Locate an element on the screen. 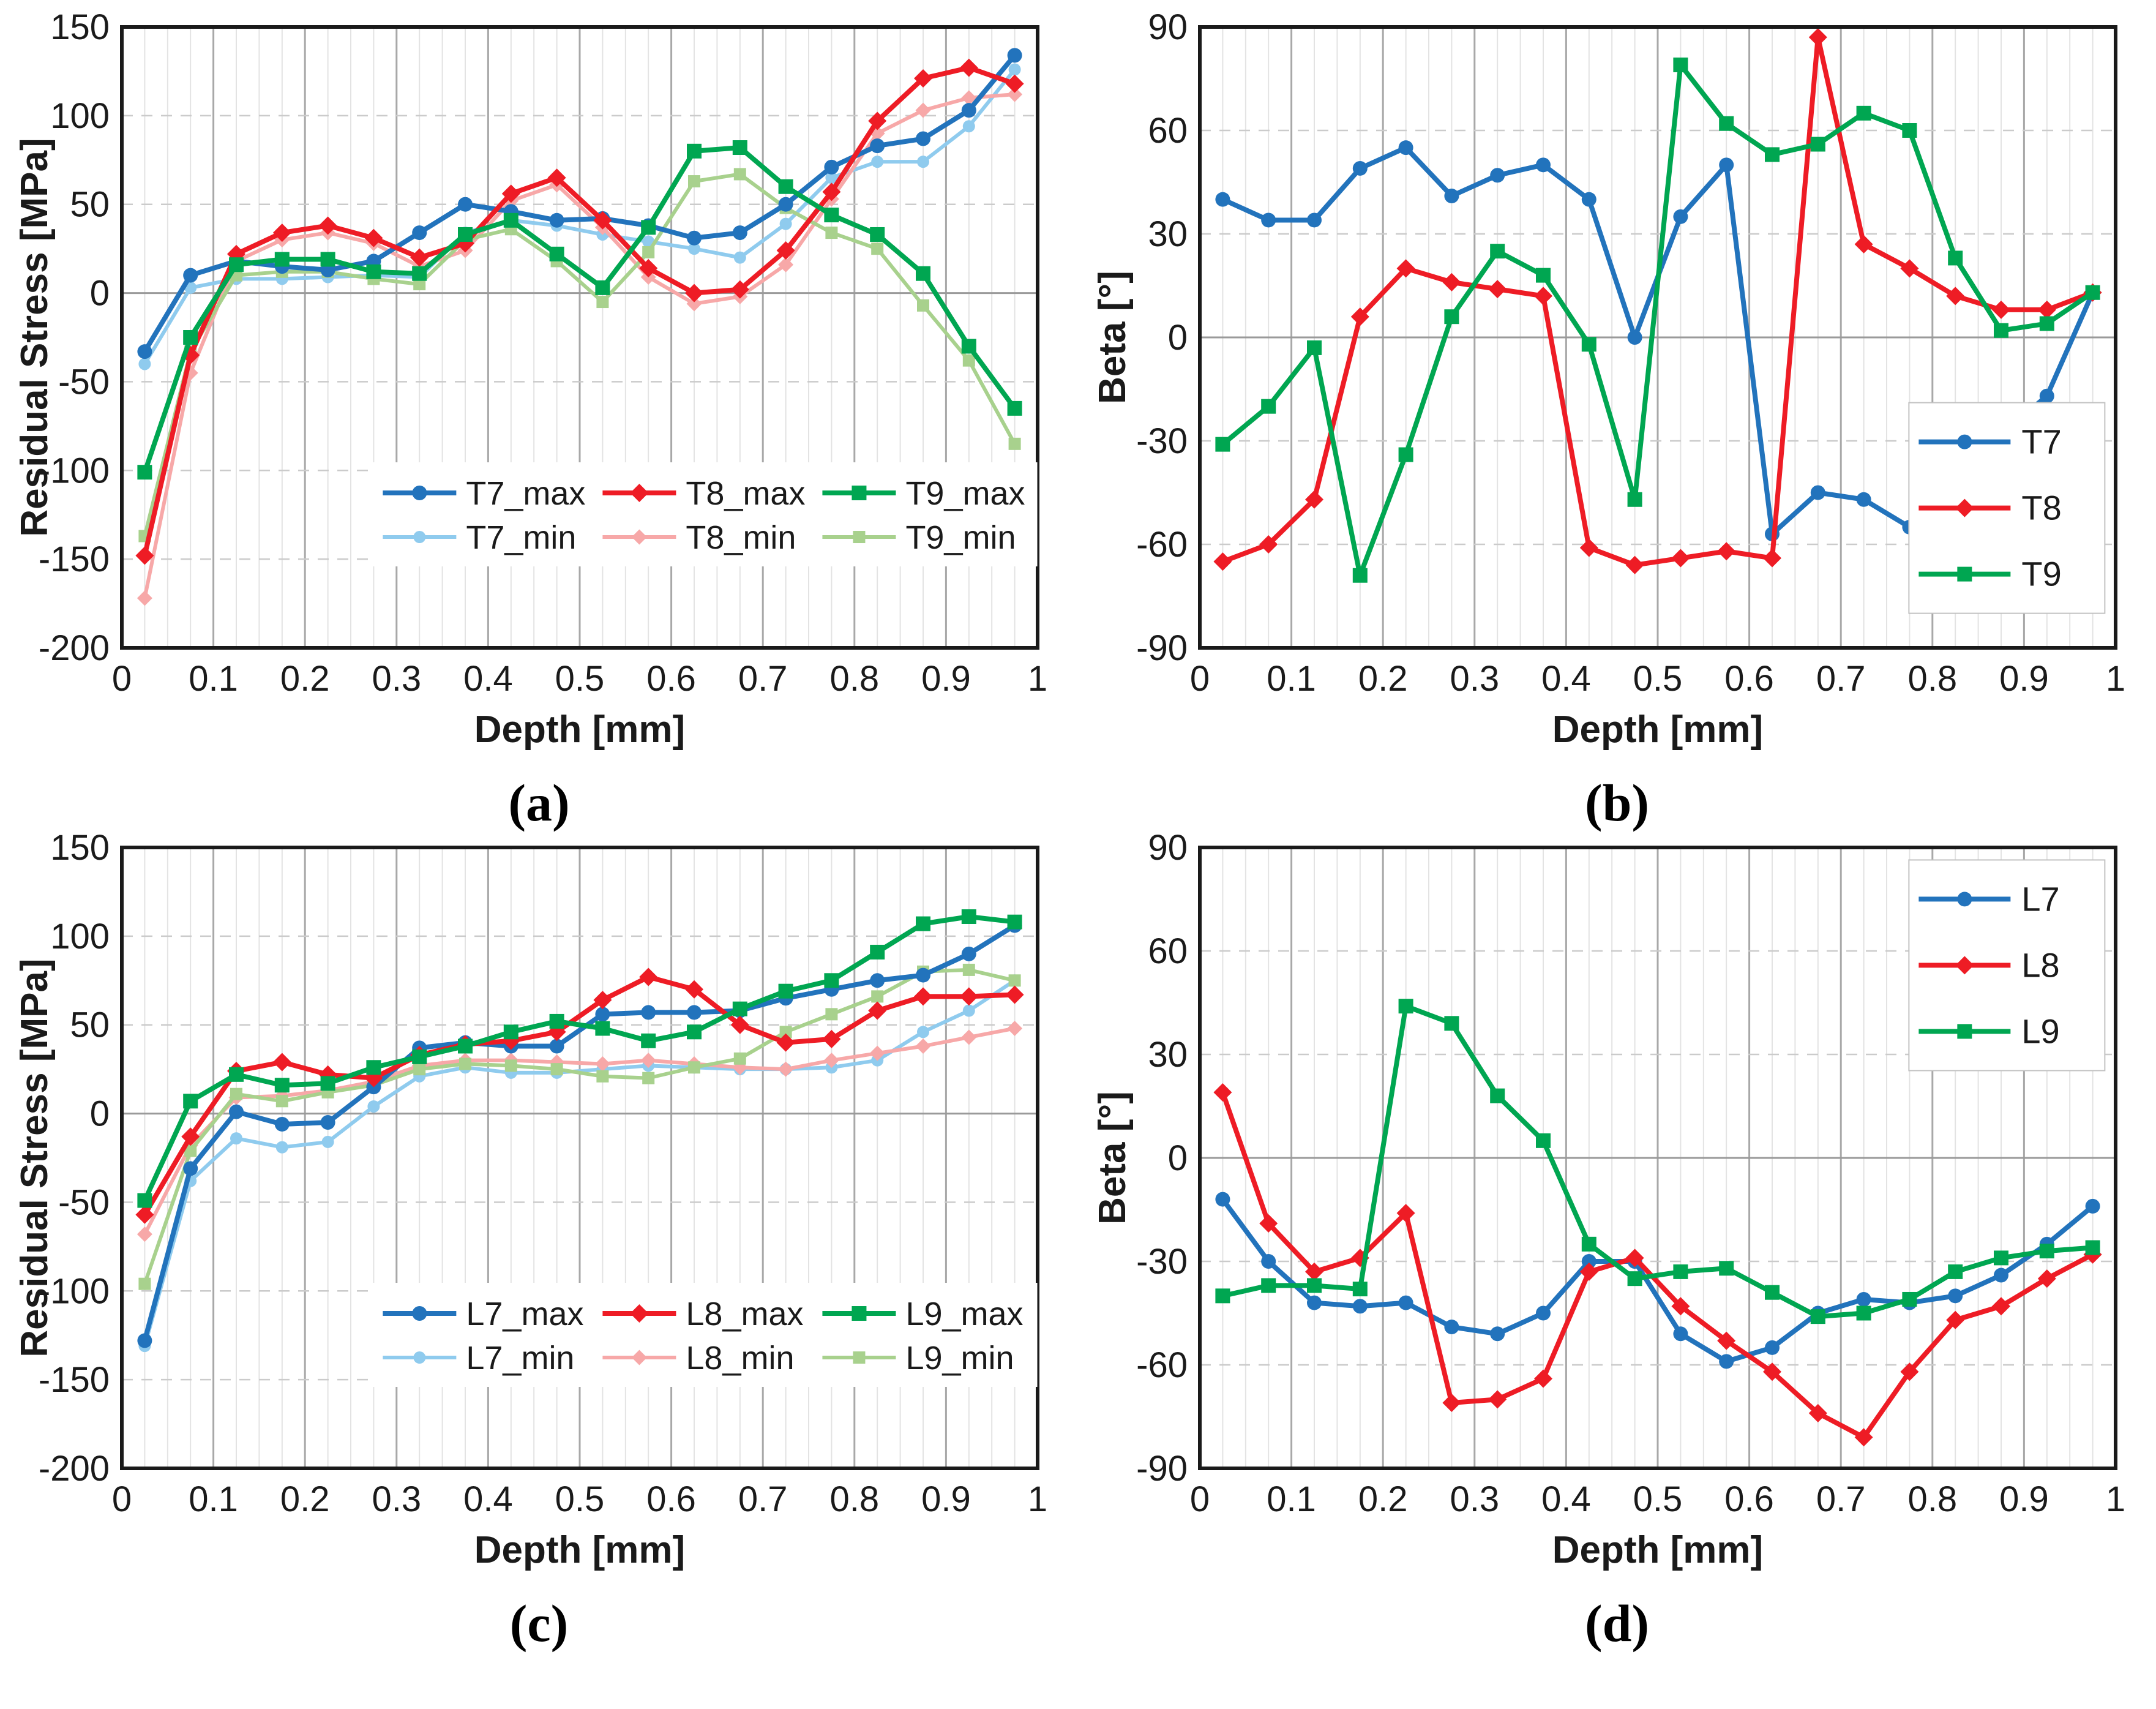 The image size is (2156, 1709). L8_max-line is located at coordinates (579, 1095).